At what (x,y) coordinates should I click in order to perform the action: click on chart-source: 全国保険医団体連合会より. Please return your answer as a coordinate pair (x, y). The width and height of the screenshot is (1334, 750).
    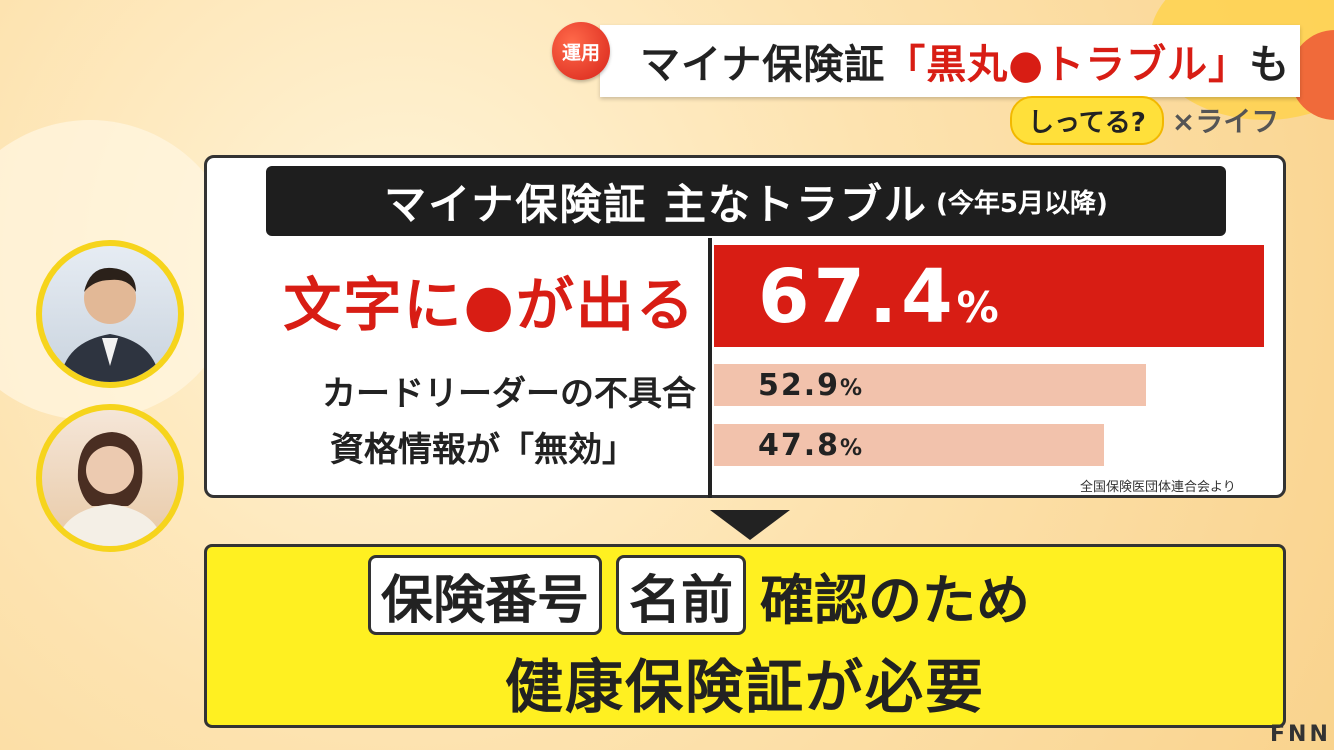
    Looking at the image, I should click on (1158, 487).